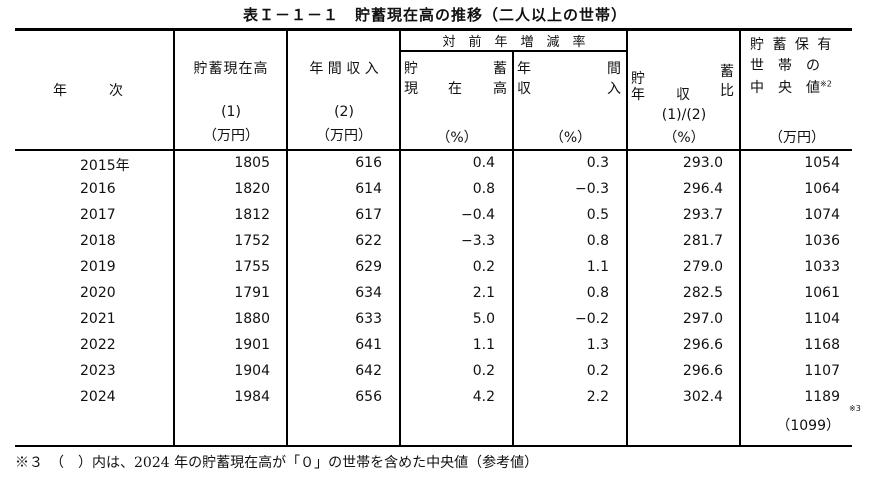  Describe the element at coordinates (368, 267) in the screenshot. I see `cell-income: 629` at that location.